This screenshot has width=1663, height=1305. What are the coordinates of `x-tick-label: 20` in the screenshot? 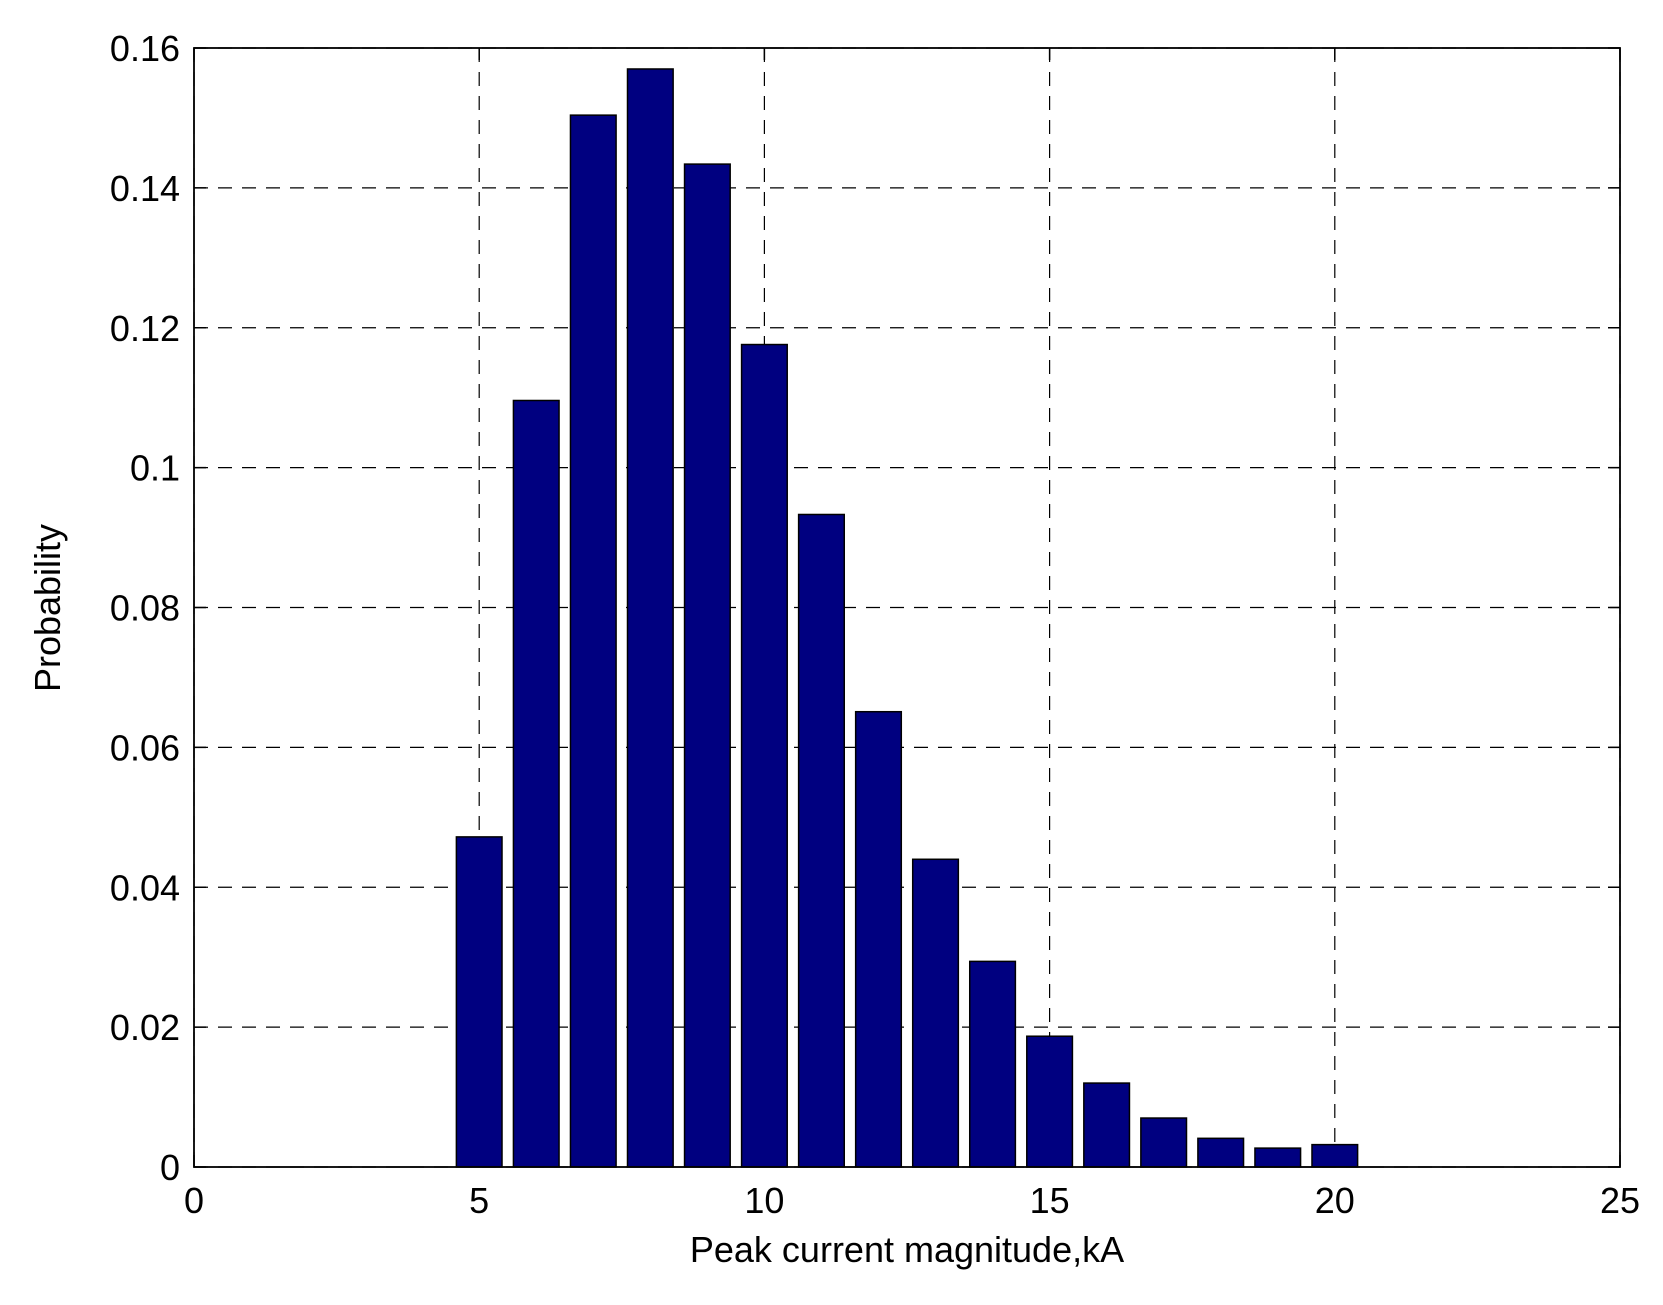 It's located at (1335, 1200).